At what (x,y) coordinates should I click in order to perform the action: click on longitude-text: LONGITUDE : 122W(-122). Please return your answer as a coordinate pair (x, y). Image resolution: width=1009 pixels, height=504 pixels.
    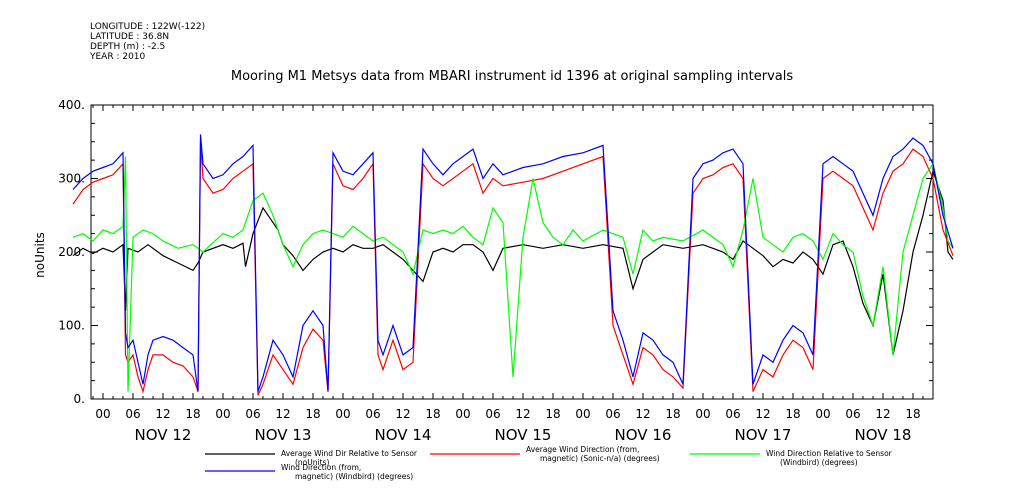
    Looking at the image, I should click on (148, 27).